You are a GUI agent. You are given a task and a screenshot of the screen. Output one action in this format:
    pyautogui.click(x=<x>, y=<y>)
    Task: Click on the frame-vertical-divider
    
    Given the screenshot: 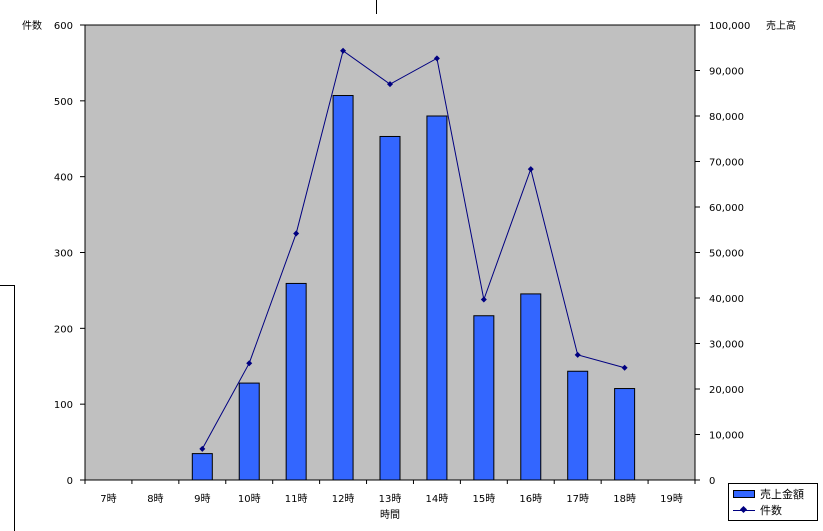 What is the action you would take?
    pyautogui.click(x=14, y=408)
    